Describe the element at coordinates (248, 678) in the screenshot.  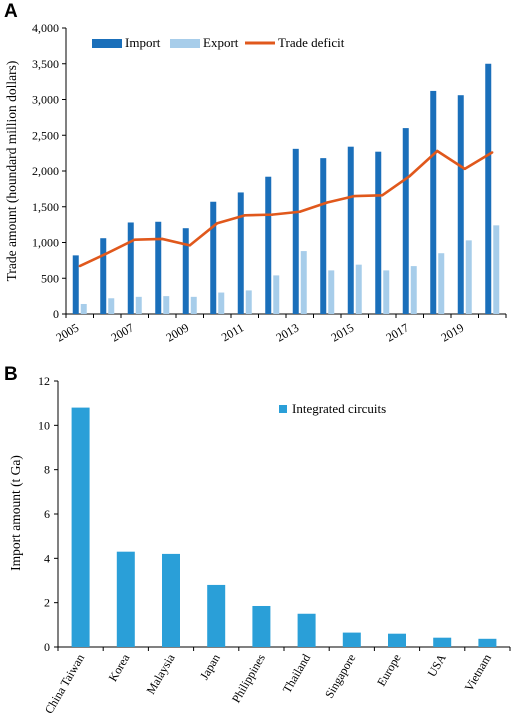
I see `x-category-label: Philippines` at that location.